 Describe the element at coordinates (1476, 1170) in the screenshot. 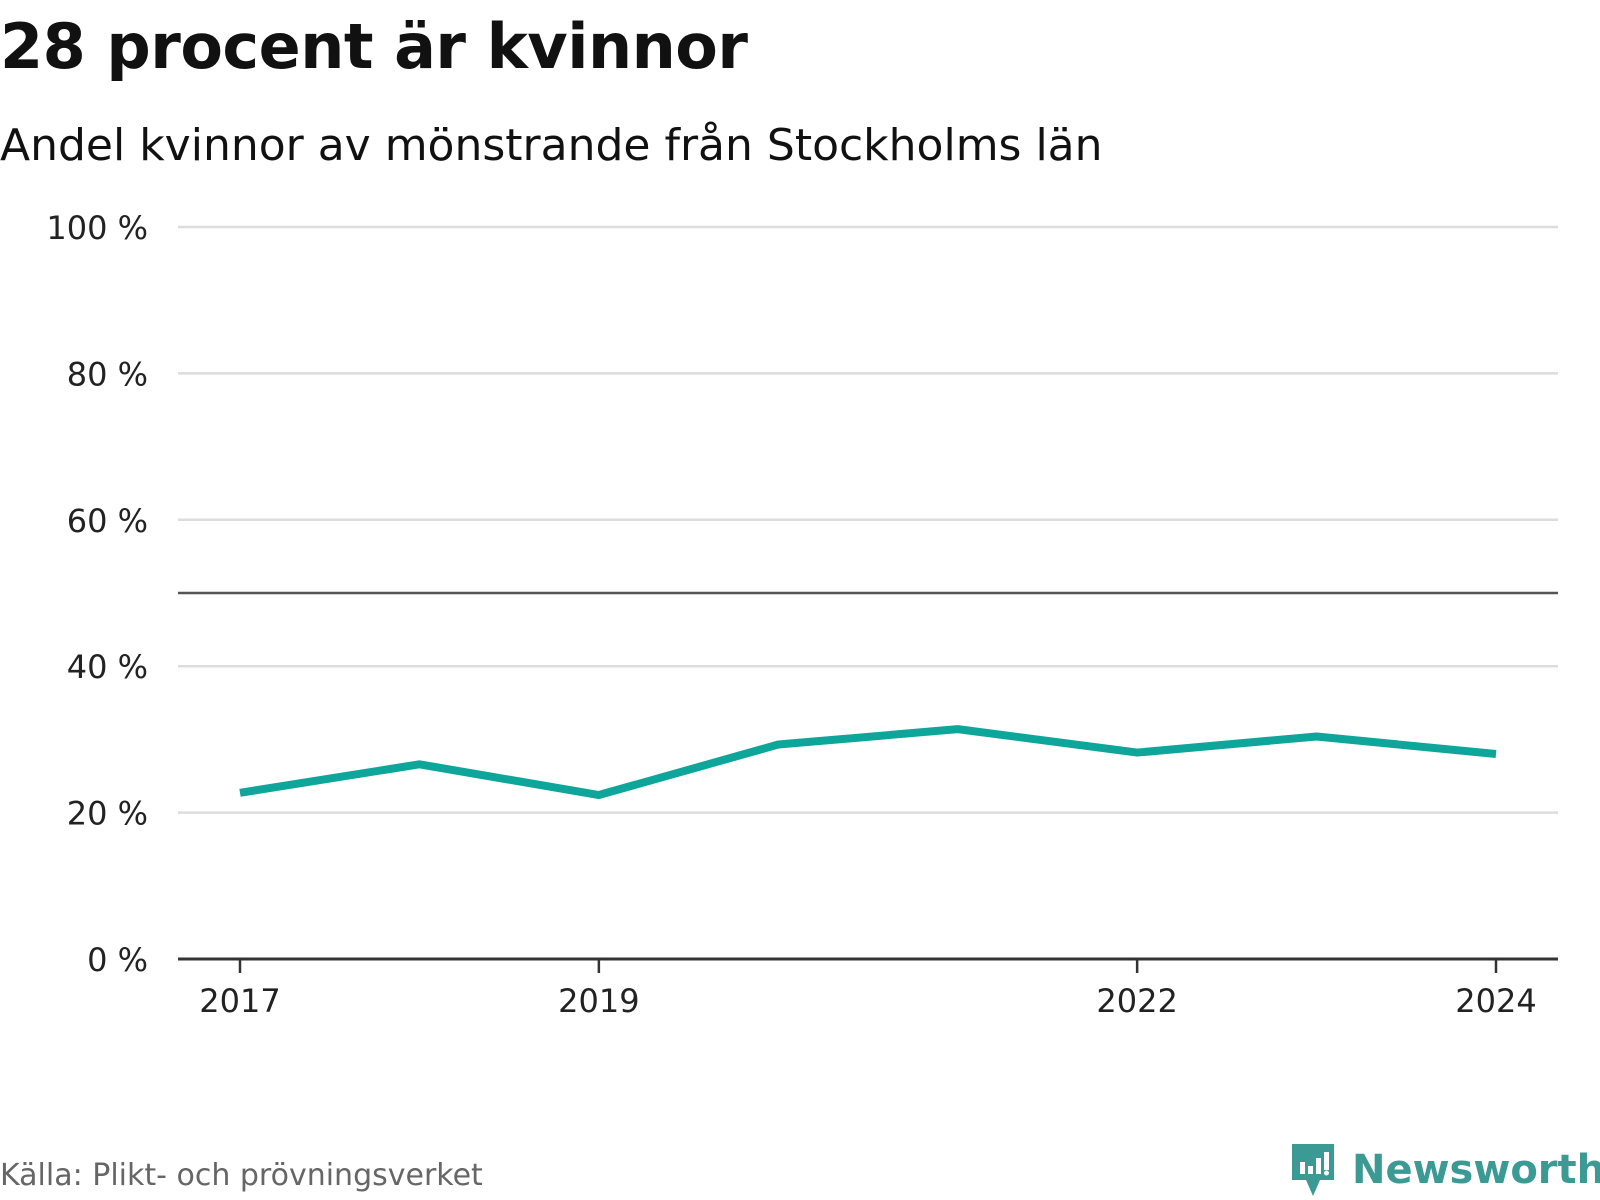

I see `brand-name: Newsworthy` at that location.